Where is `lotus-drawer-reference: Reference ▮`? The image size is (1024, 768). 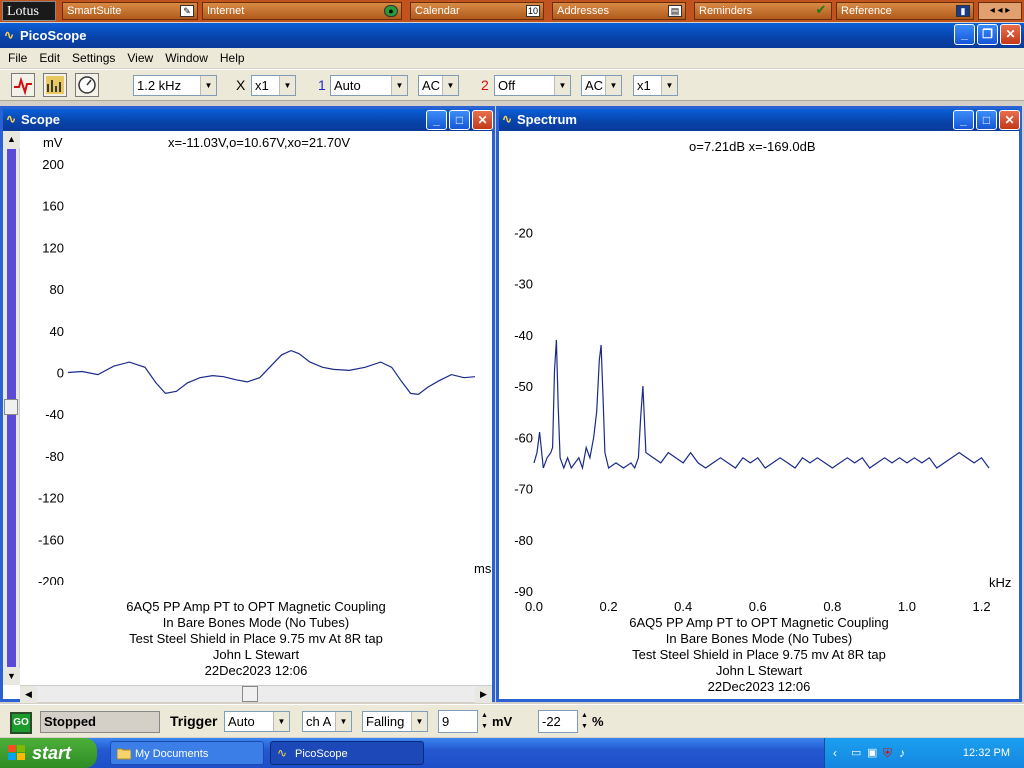
lotus-drawer-reference: Reference ▮ is located at coordinates (905, 11).